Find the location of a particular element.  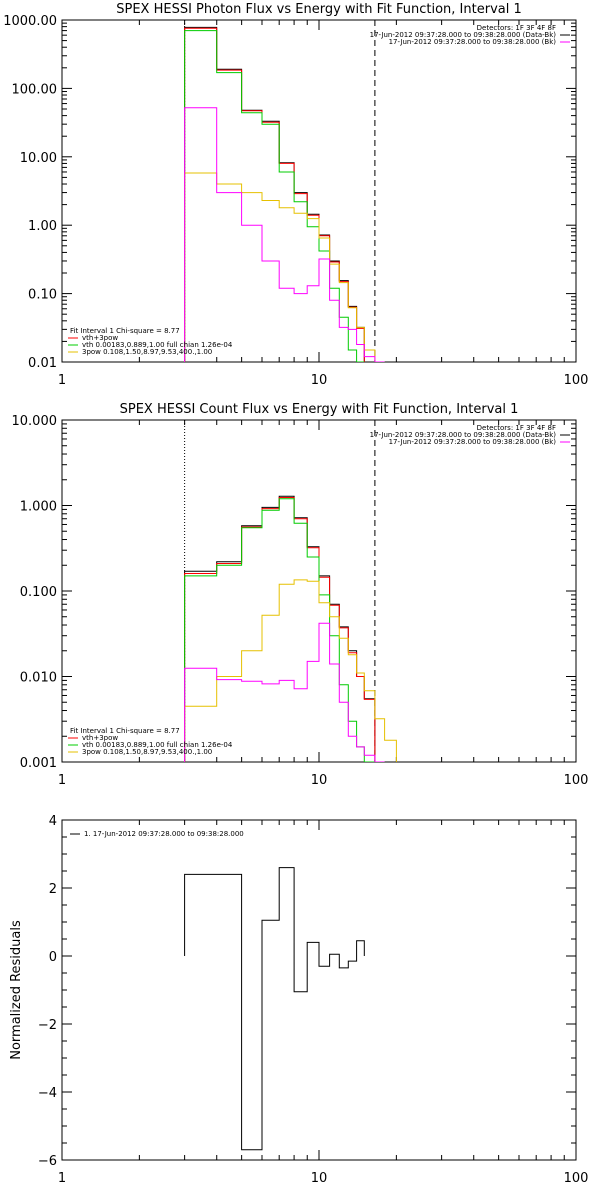

y-tick-label: 1.000 is located at coordinates (38, 507).